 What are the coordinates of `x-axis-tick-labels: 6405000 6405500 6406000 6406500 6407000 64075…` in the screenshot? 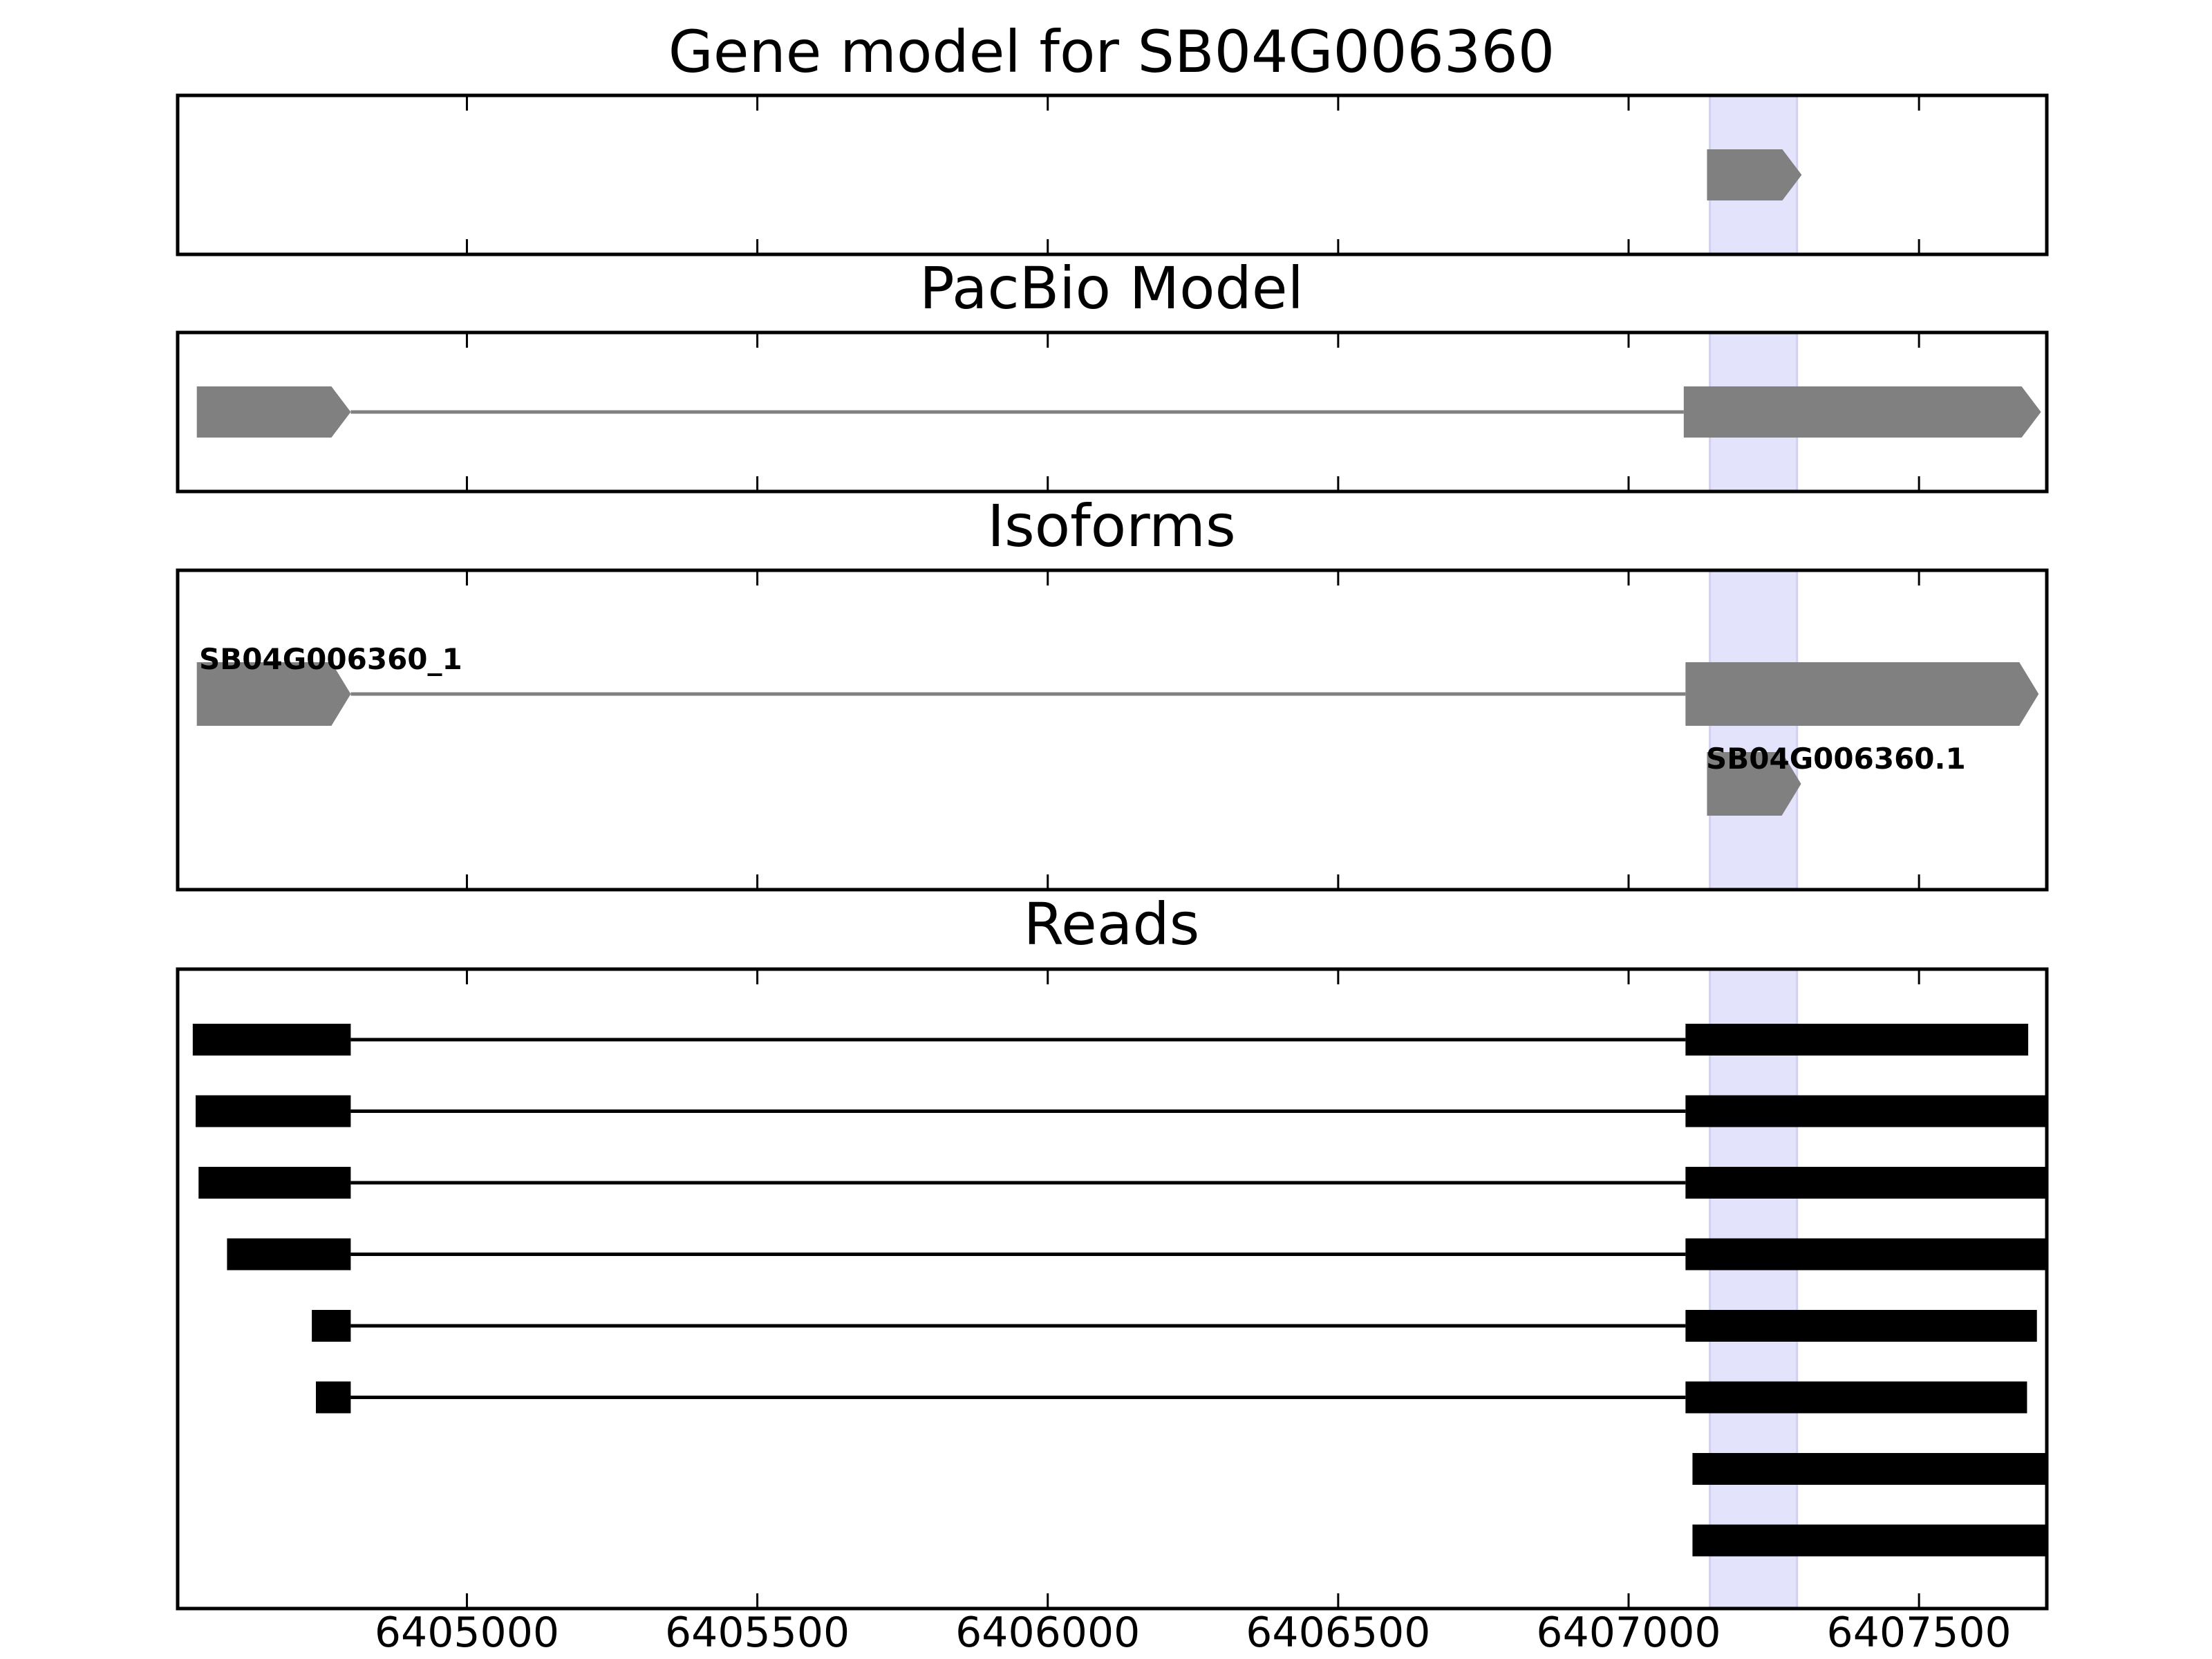 It's located at (1193, 1633).